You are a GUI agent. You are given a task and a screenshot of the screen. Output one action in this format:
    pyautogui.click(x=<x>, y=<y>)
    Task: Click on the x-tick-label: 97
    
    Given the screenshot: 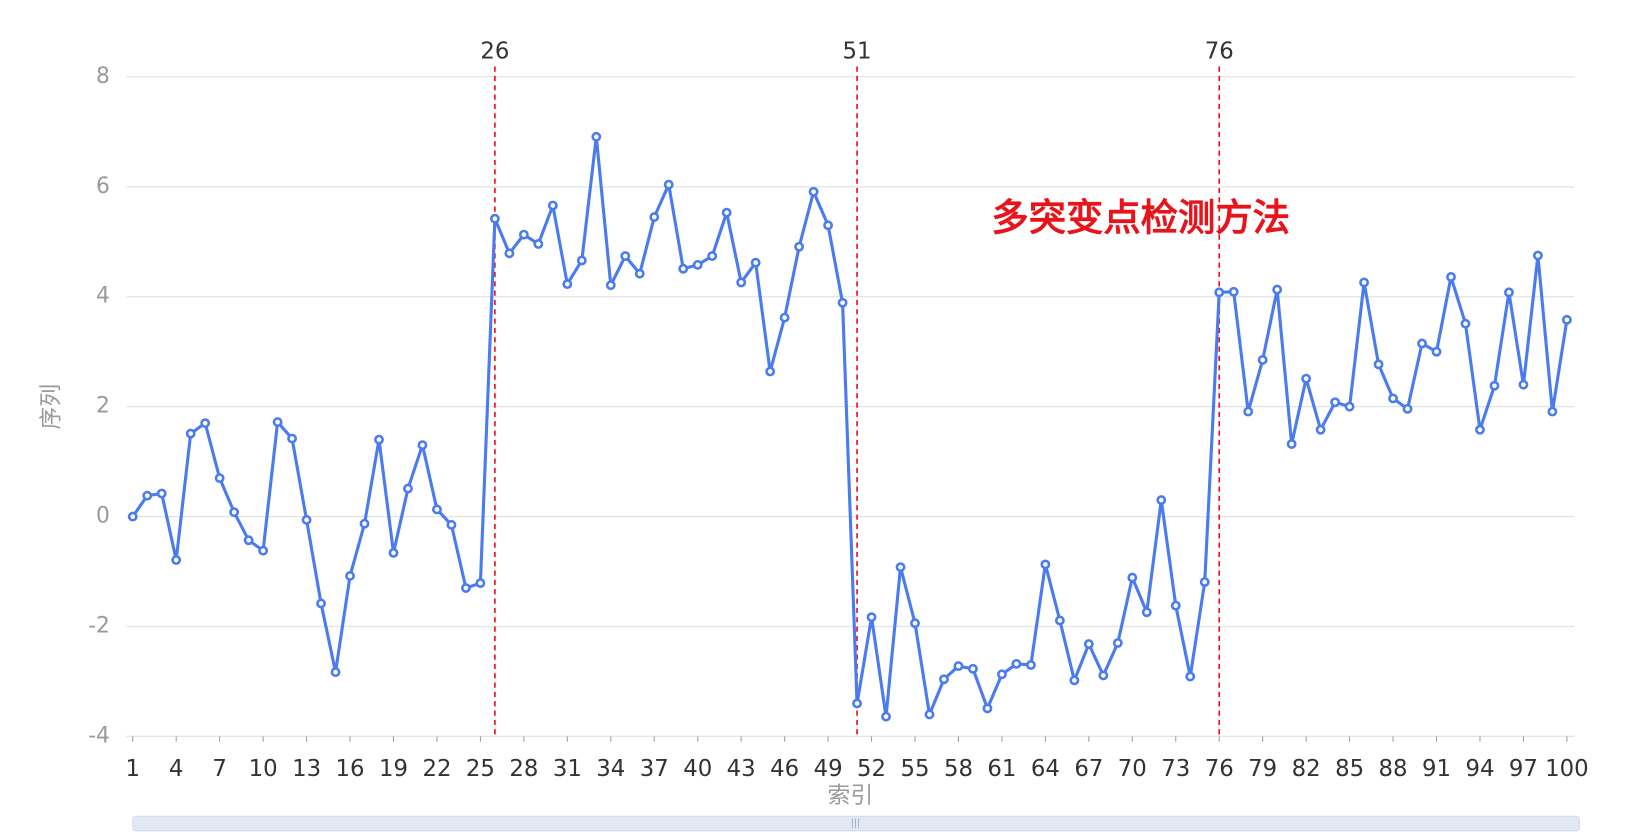 What is the action you would take?
    pyautogui.click(x=1523, y=769)
    